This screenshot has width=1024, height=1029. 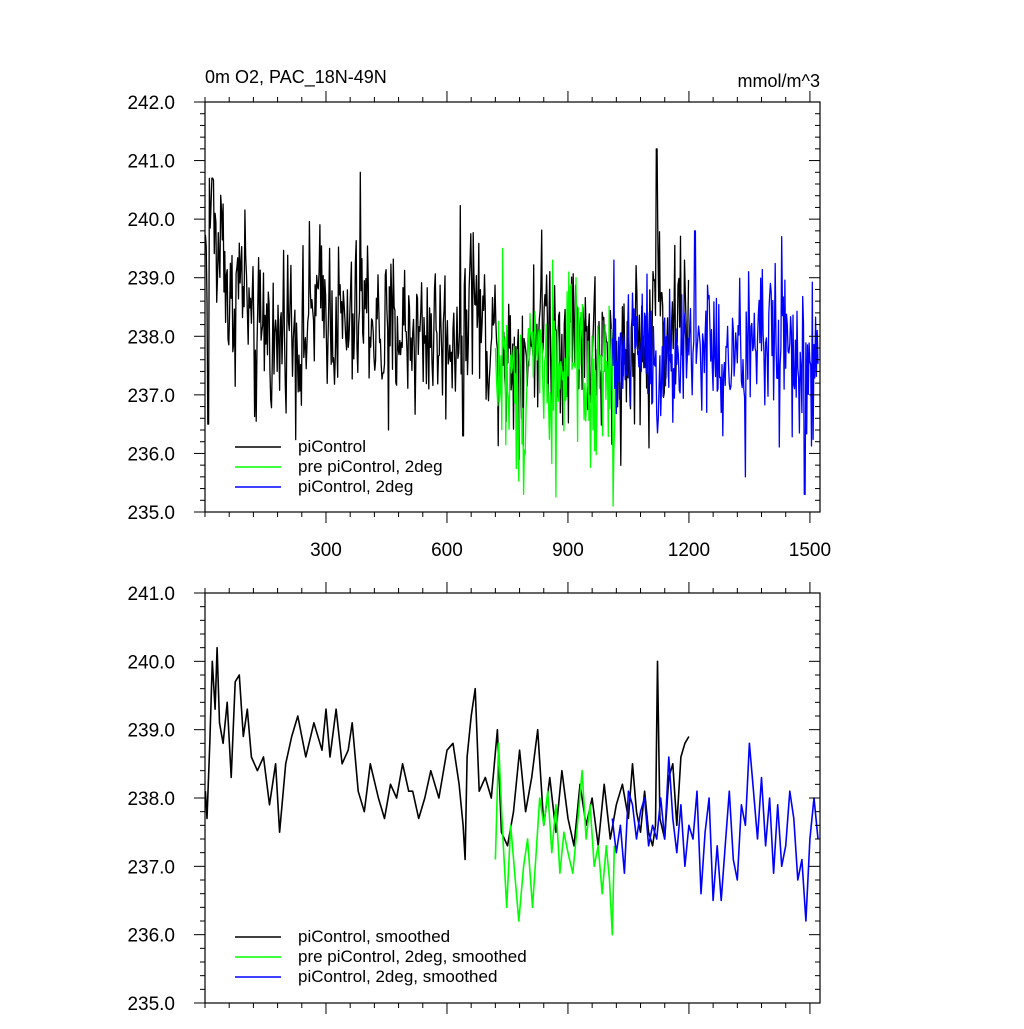 What do you see at coordinates (355, 486) in the screenshot?
I see `legend-label: piControl, 2deg` at bounding box center [355, 486].